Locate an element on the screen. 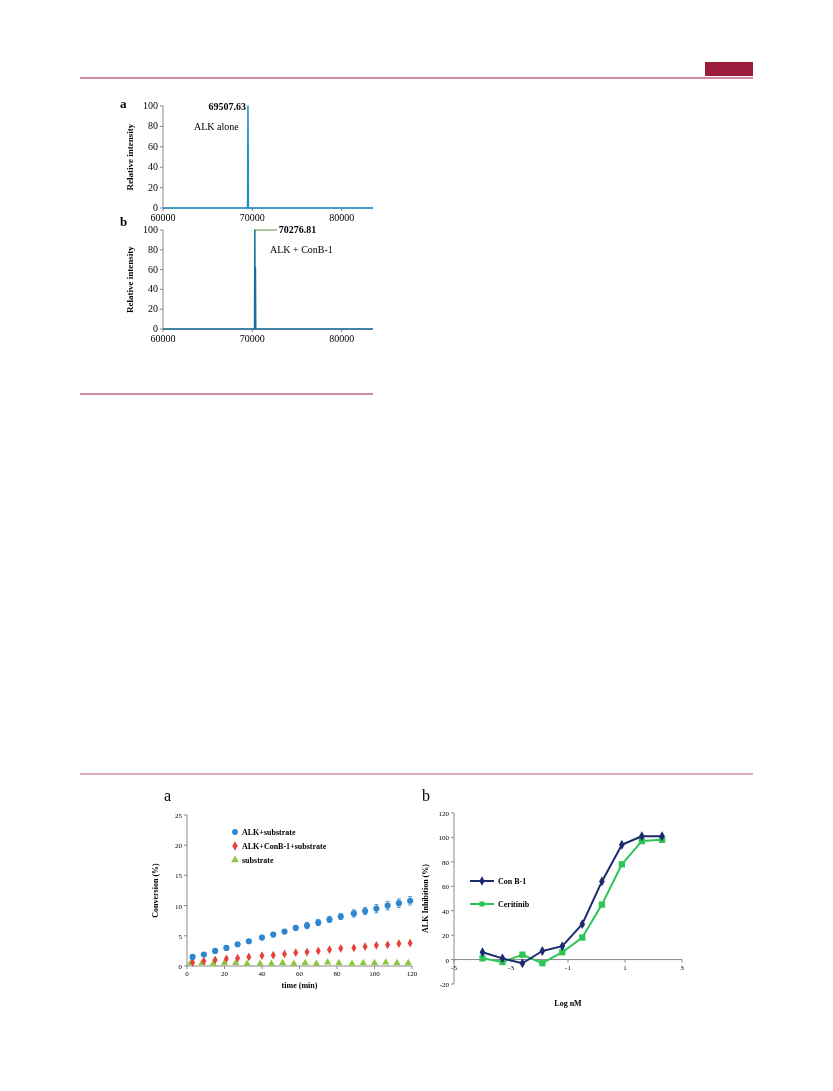  legend-label: Ceritinib is located at coordinates (514, 904).